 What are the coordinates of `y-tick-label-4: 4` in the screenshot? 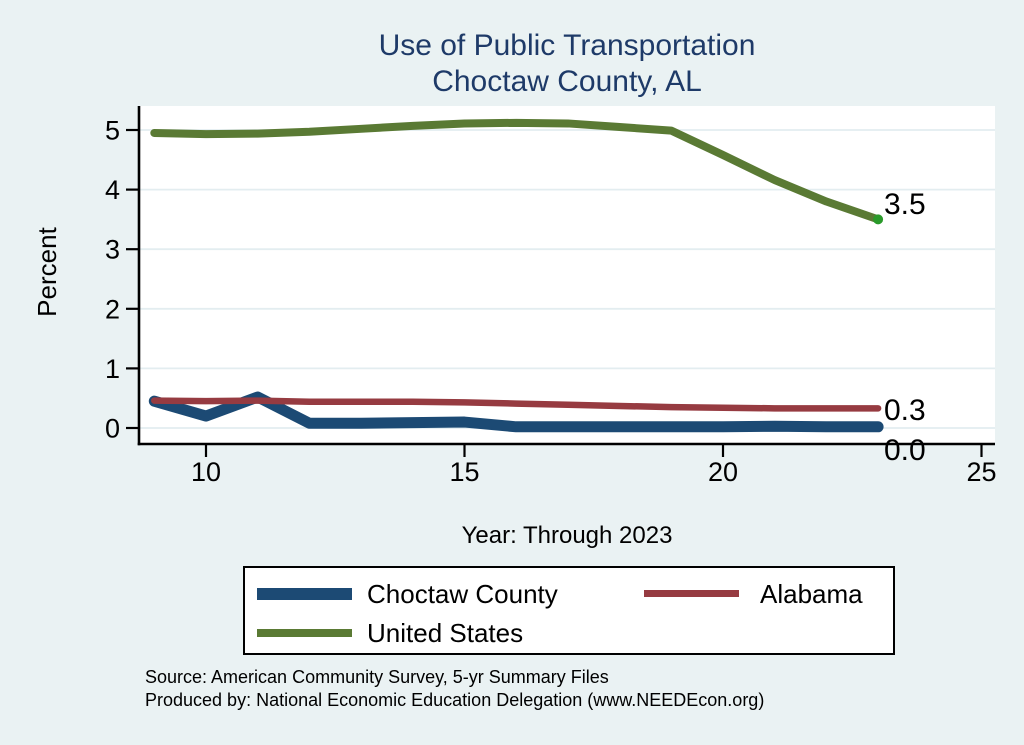 It's located at (112, 190).